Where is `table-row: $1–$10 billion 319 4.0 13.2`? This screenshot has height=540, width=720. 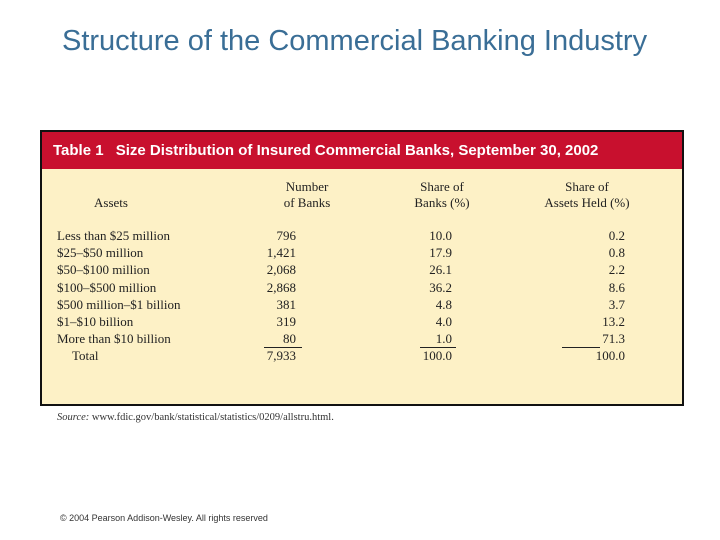
table-row: $1–$10 billion 319 4.0 13.2 is located at coordinates (341, 321).